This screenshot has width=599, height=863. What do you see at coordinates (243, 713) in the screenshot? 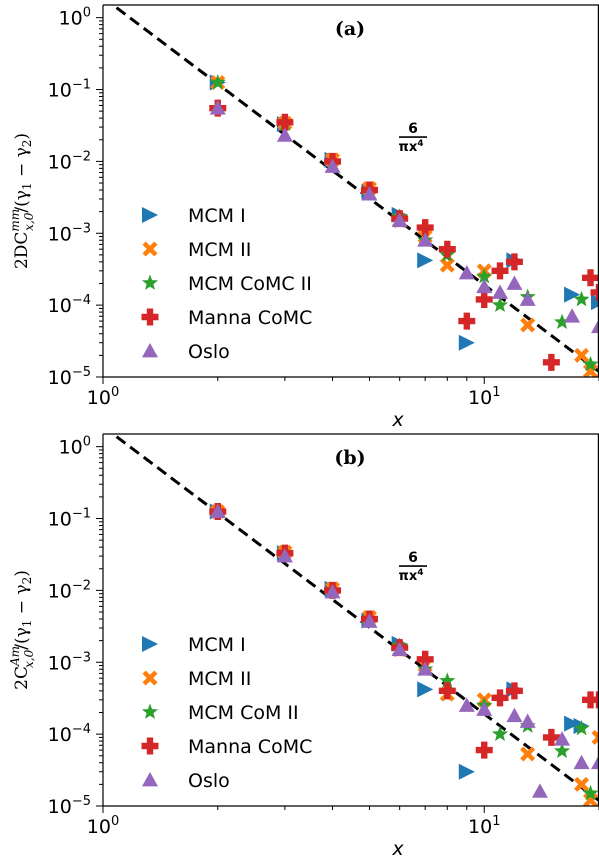
I see `legend-label: MCM CoM II` at bounding box center [243, 713].